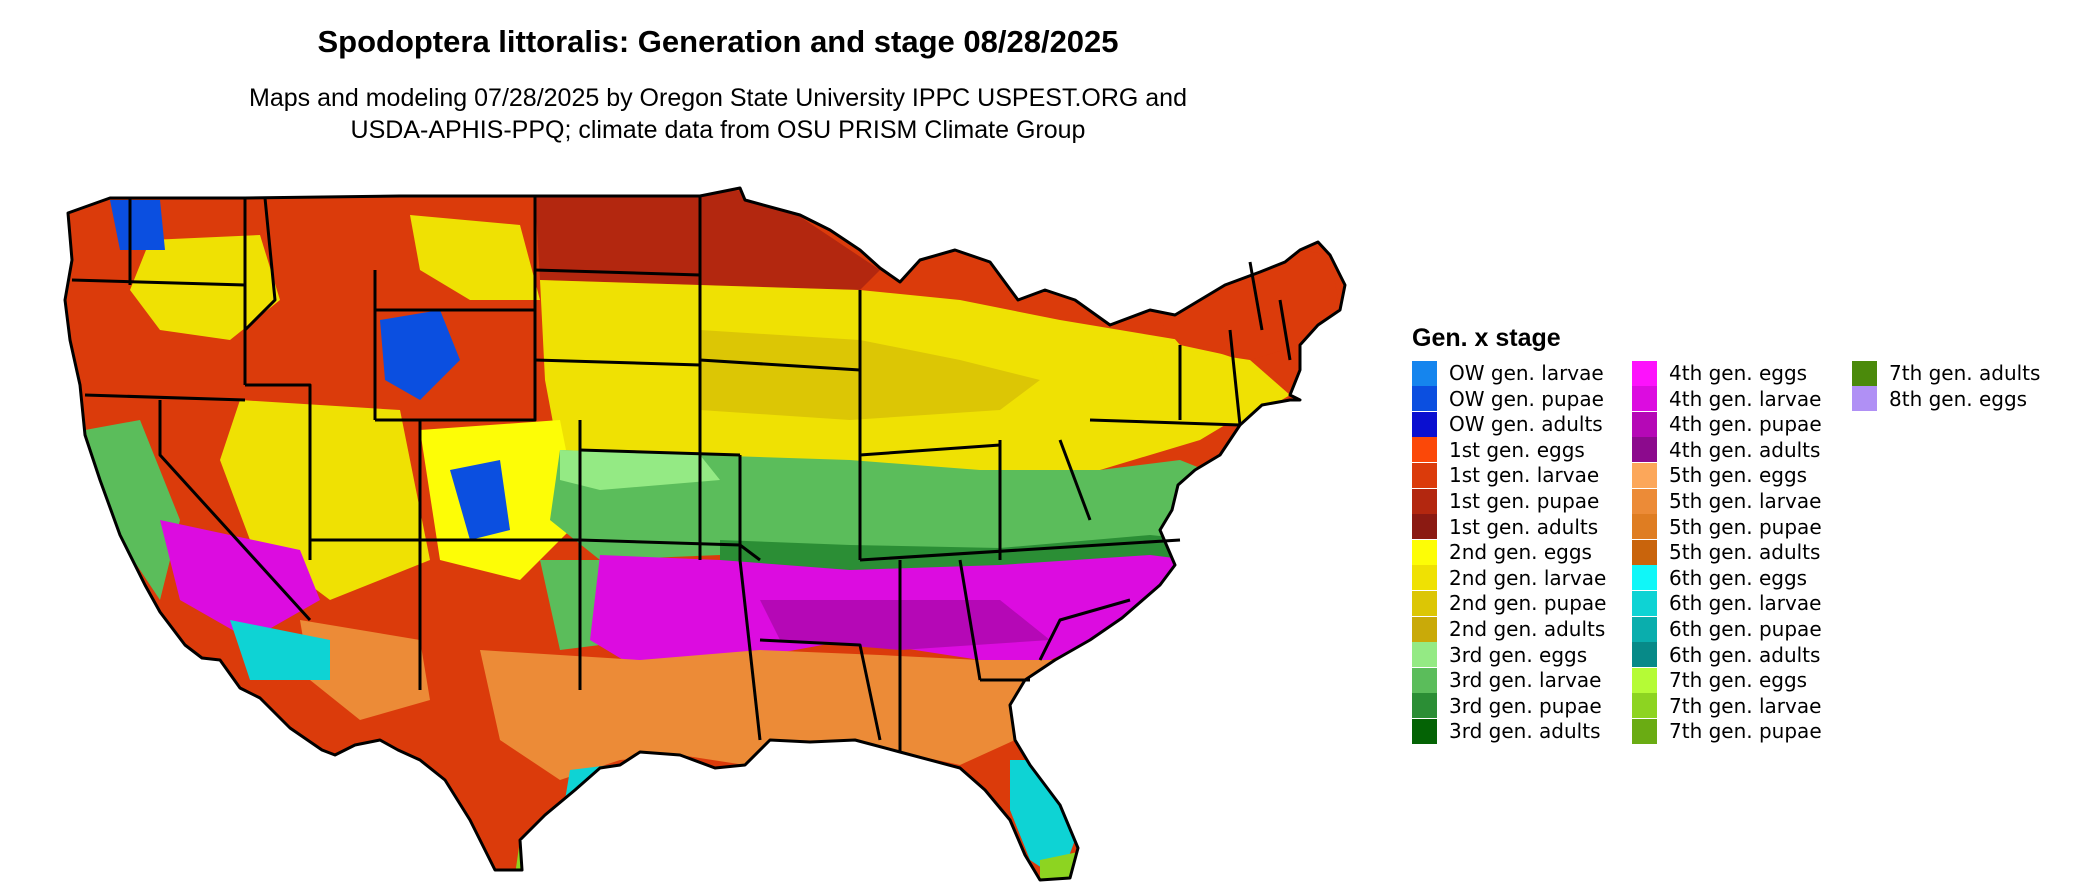  Describe the element at coordinates (1745, 398) in the screenshot. I see `legend-label: 4th gen. larvae` at that location.